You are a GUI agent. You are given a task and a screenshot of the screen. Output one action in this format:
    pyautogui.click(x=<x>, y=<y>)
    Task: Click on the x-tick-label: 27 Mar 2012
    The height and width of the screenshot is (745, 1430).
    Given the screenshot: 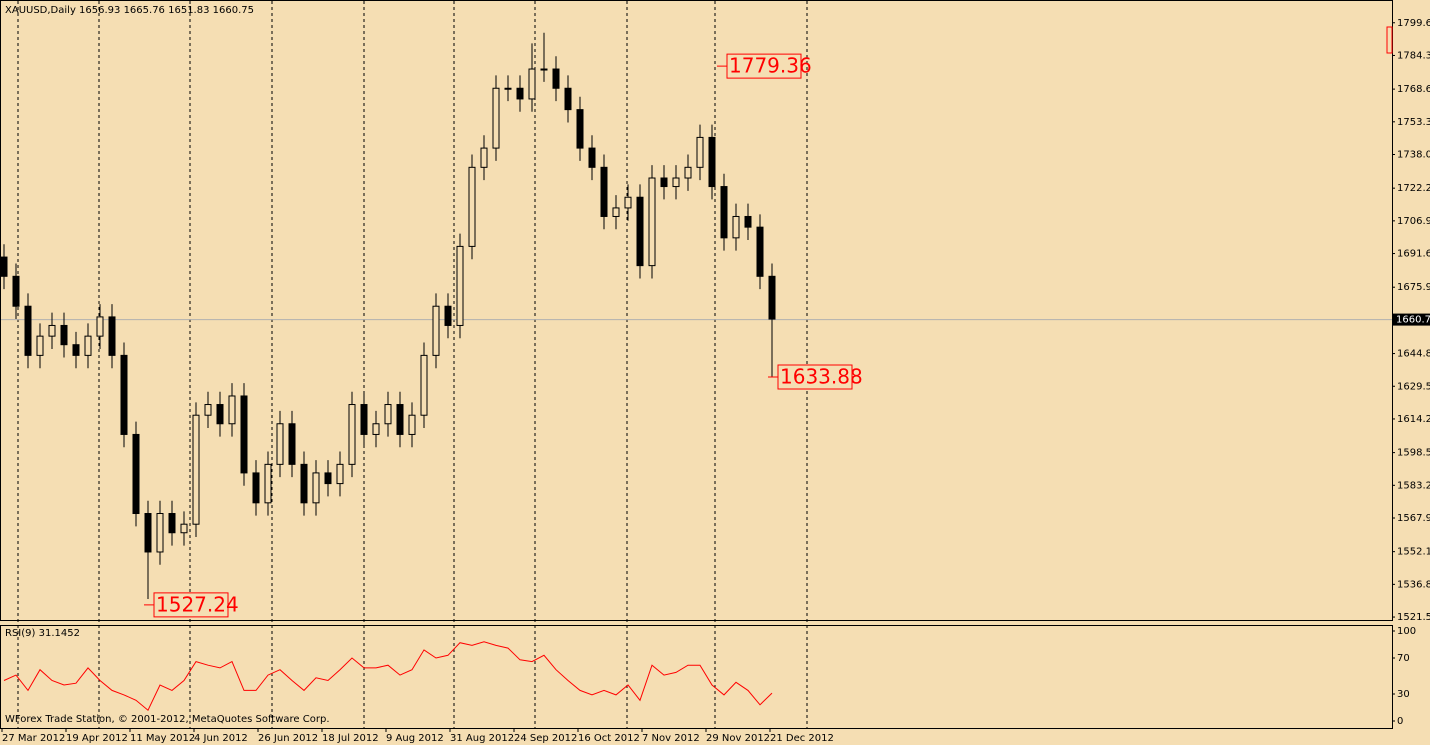 What is the action you would take?
    pyautogui.click(x=33, y=738)
    